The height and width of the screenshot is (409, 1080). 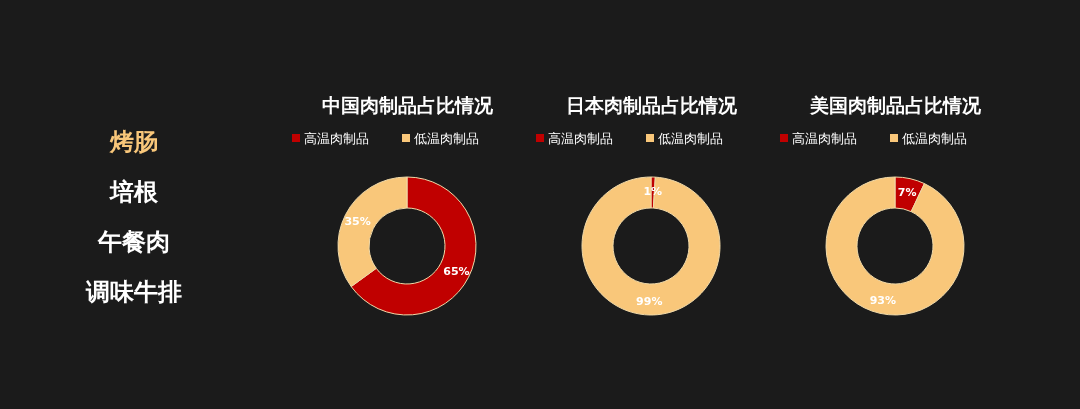 What do you see at coordinates (651, 105) in the screenshot?
I see `chart-title: 日本肉制品占比情况` at bounding box center [651, 105].